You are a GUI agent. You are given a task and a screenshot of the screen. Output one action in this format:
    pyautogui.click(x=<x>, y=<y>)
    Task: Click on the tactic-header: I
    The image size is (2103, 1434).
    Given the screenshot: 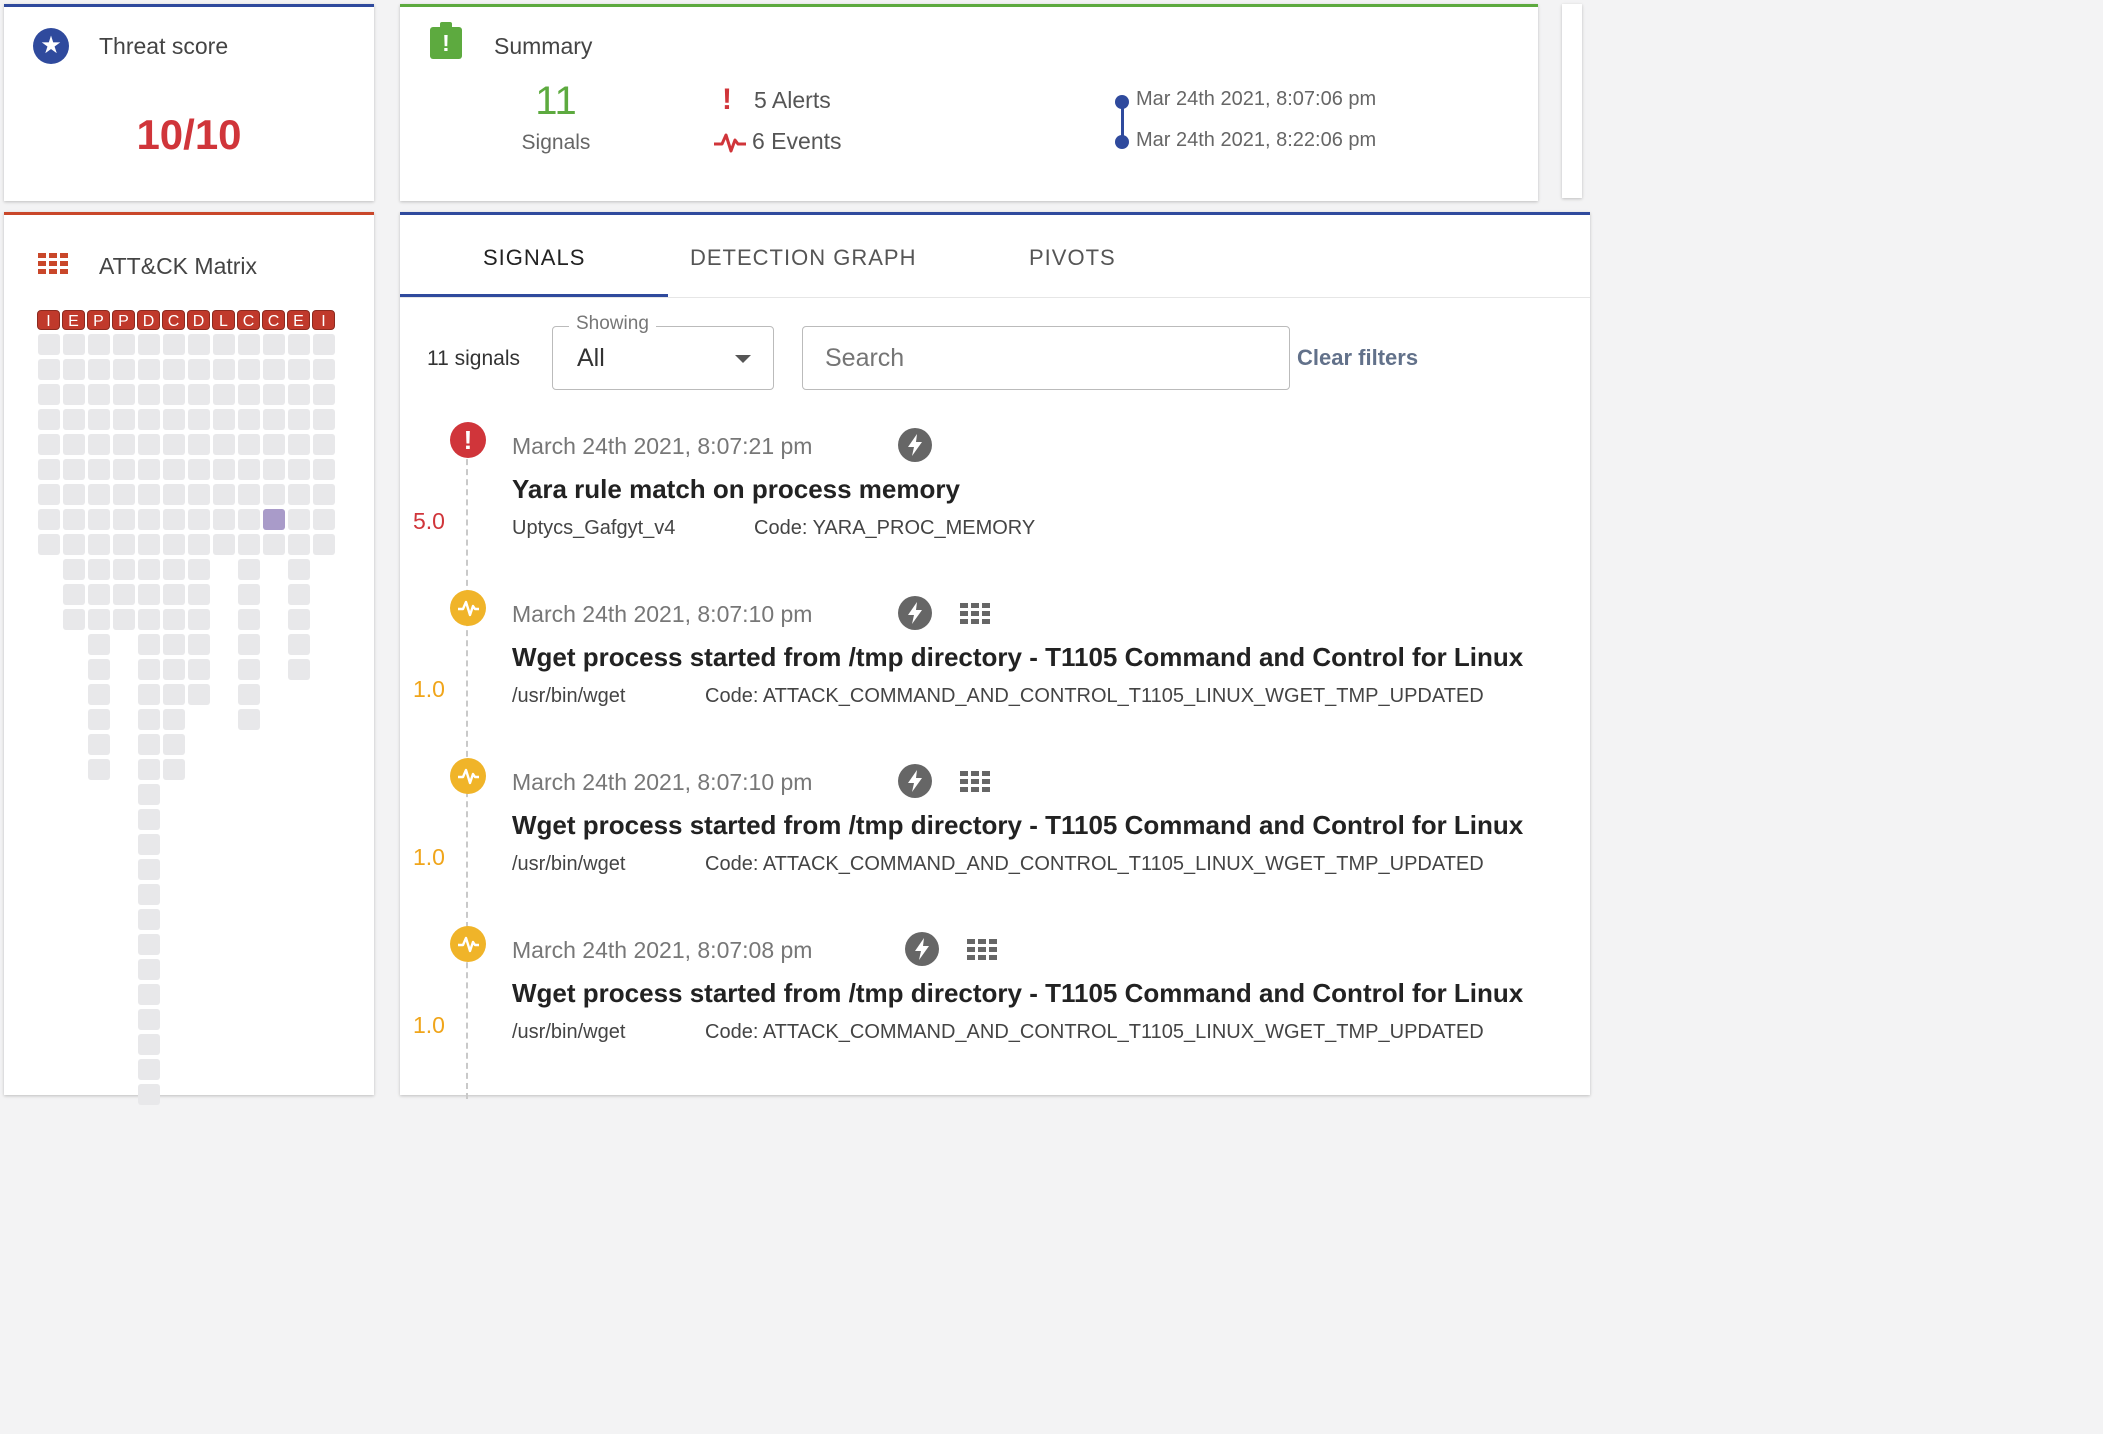 What is the action you would take?
    pyautogui.click(x=323, y=320)
    